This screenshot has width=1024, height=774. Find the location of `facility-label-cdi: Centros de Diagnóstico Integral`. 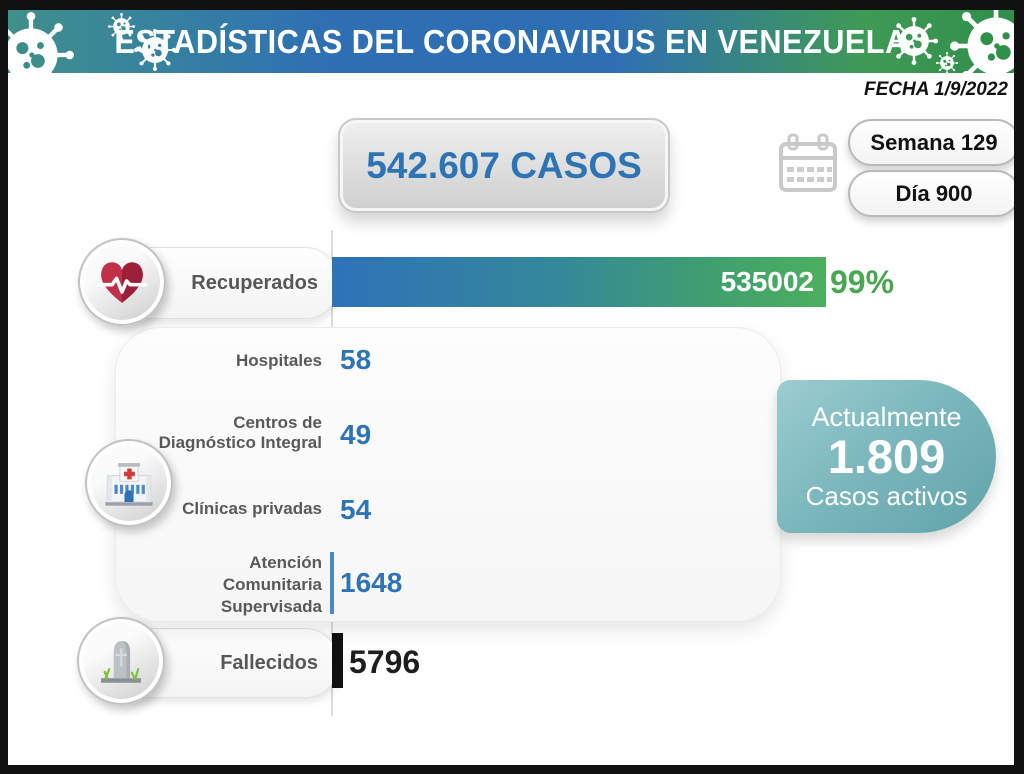

facility-label-cdi: Centros de Diagnóstico Integral is located at coordinates (240, 432).